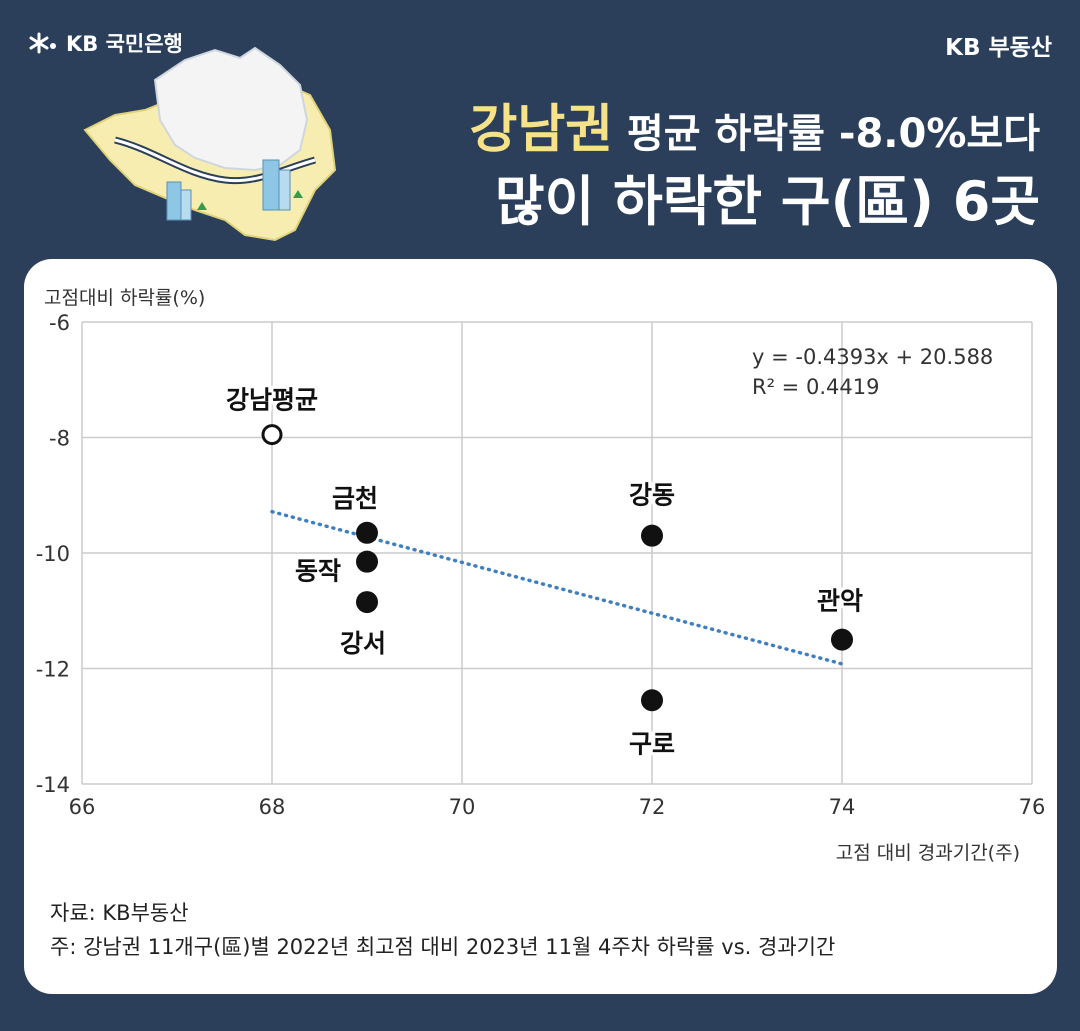  Describe the element at coordinates (59, 323) in the screenshot. I see `y-tick-label: -6` at that location.